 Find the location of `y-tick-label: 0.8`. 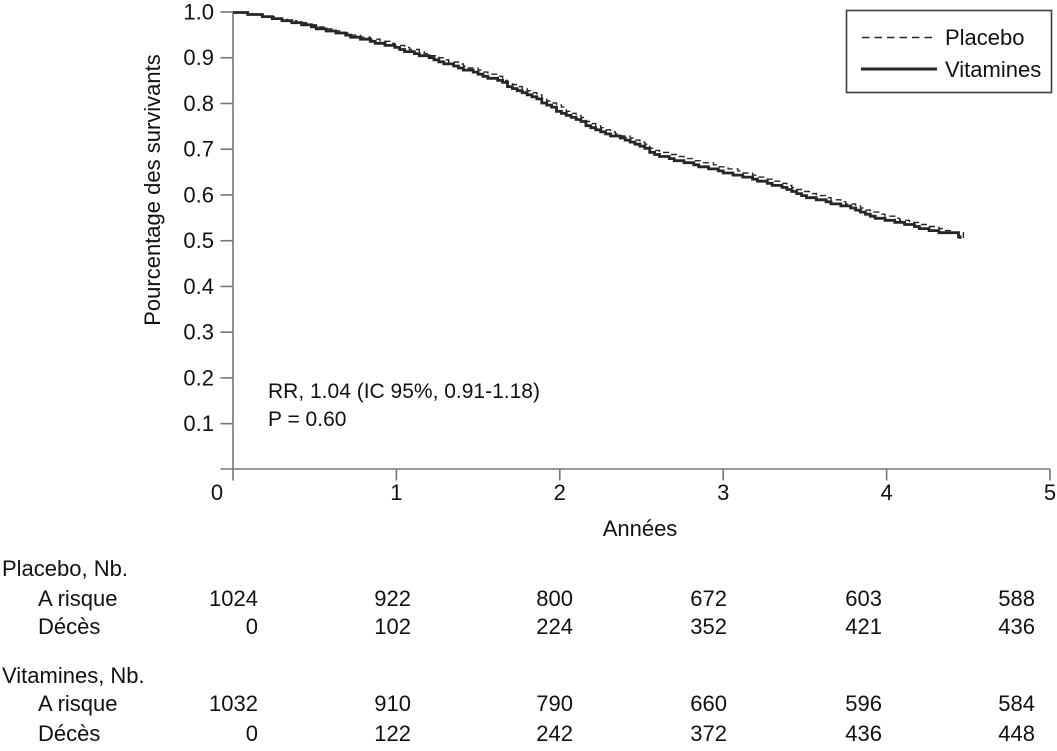

y-tick-label: 0.8 is located at coordinates (198, 103).